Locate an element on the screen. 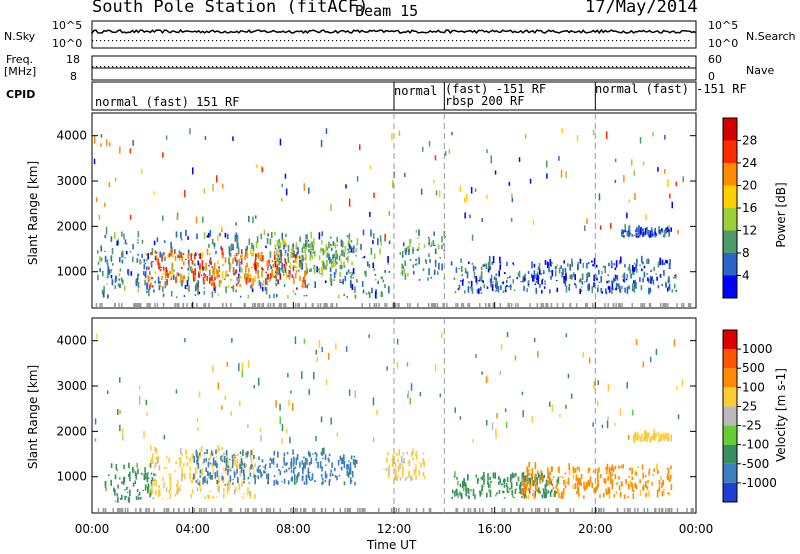 The image size is (800, 554). xtick-label: 00:00 is located at coordinates (92, 529).